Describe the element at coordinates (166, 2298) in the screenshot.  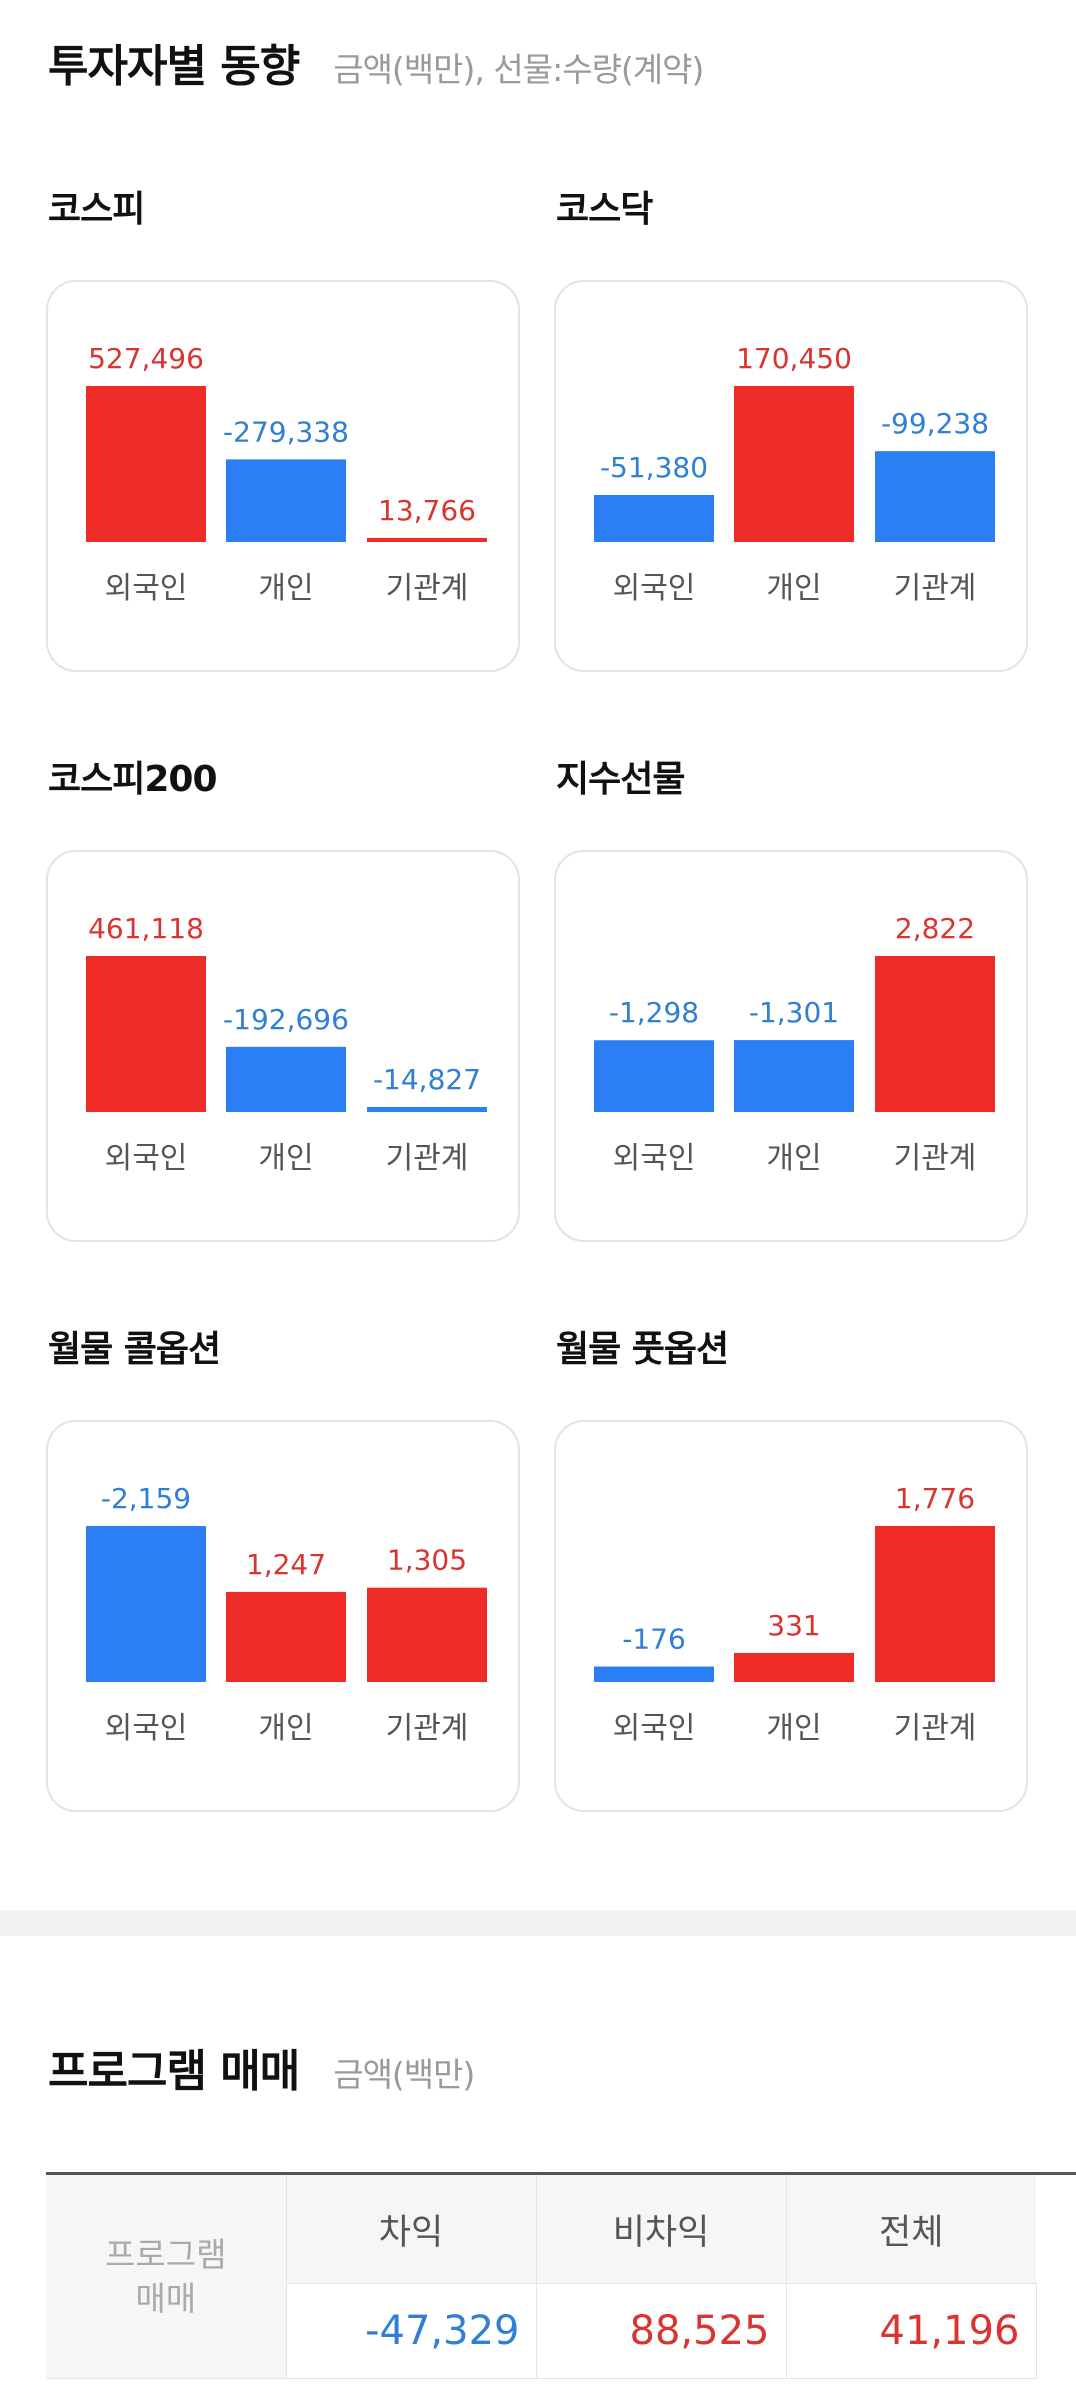
I see `row-header-line2: 매매` at that location.